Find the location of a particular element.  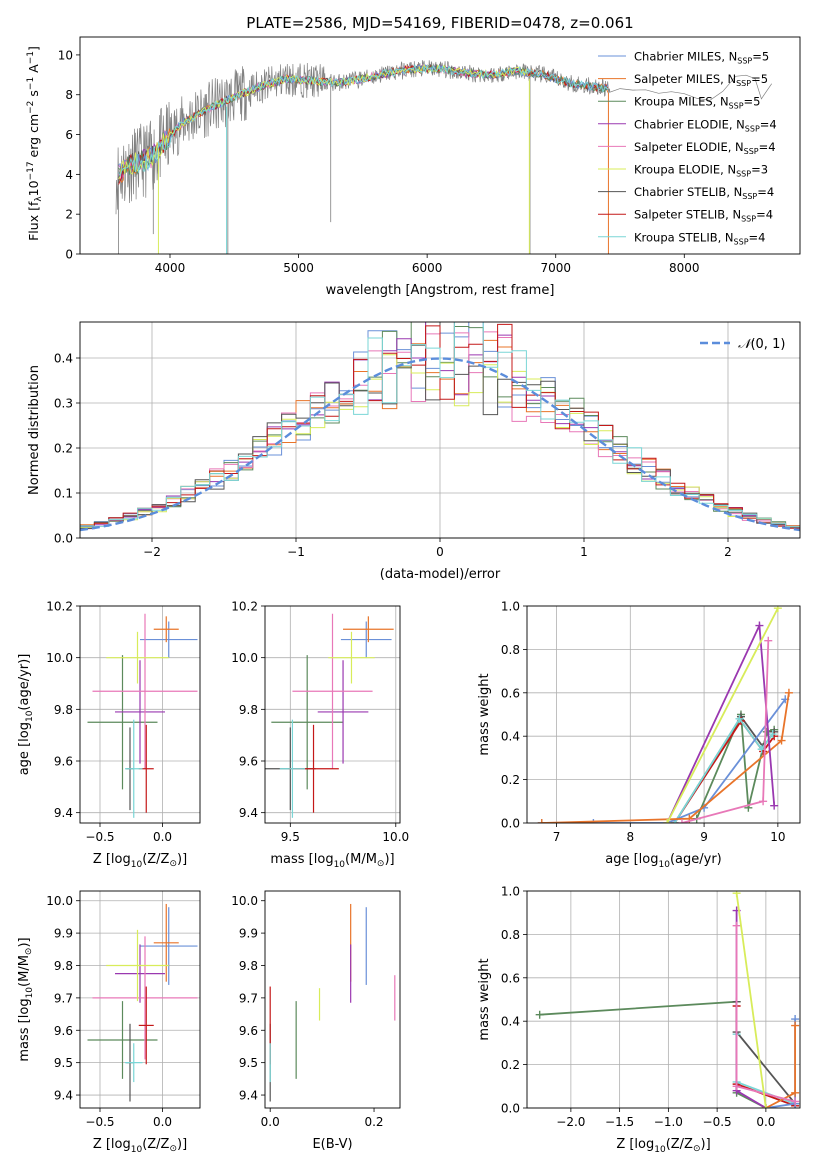

legend-label: Chabrier ELODIE, NSSP=4 is located at coordinates (705, 125).